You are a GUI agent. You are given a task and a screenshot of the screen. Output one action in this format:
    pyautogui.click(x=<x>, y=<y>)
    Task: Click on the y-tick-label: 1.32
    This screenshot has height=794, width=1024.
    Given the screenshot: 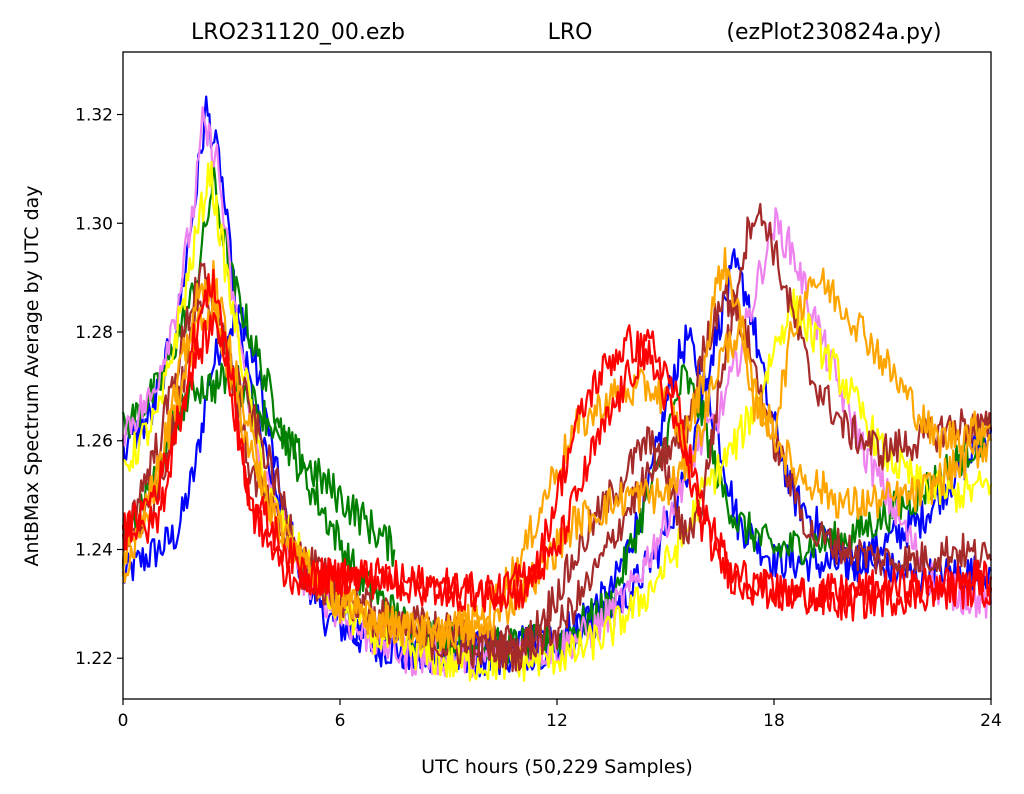 What is the action you would take?
    pyautogui.click(x=94, y=116)
    